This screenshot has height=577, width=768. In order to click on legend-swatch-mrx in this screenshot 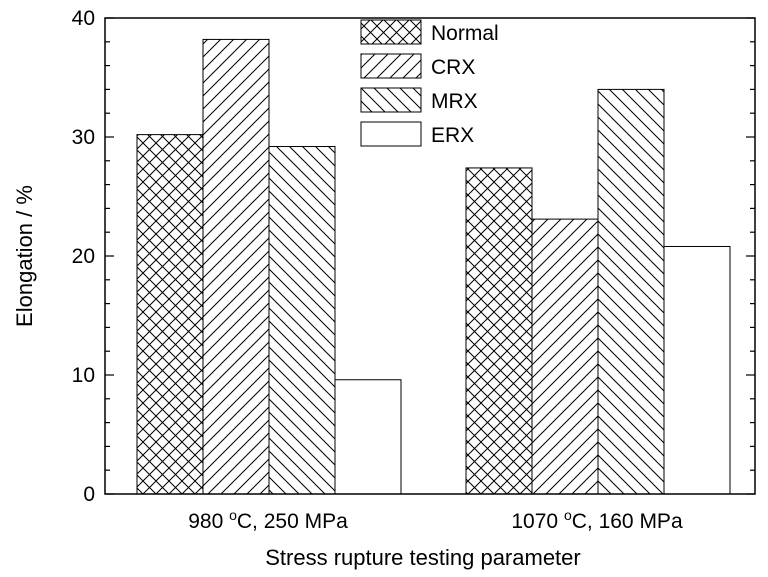, I will do `click(391, 100)`.